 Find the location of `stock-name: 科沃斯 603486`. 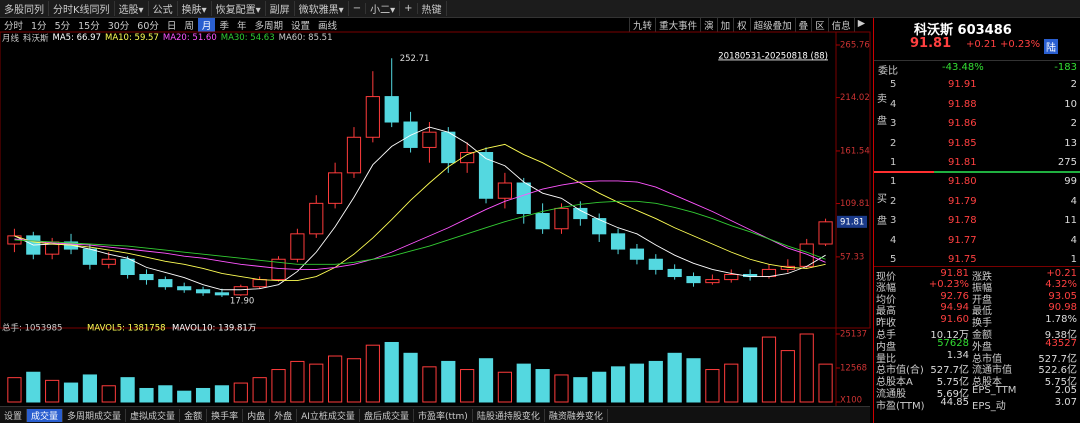

stock-name: 科沃斯 603486 is located at coordinates (963, 30).